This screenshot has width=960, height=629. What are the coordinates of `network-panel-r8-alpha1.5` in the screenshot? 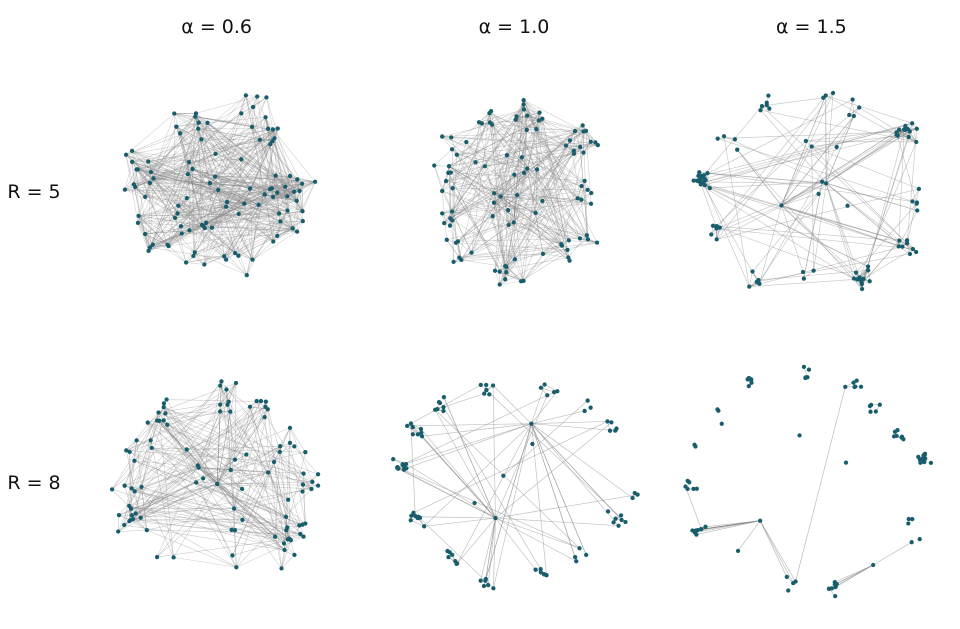 It's located at (811, 483).